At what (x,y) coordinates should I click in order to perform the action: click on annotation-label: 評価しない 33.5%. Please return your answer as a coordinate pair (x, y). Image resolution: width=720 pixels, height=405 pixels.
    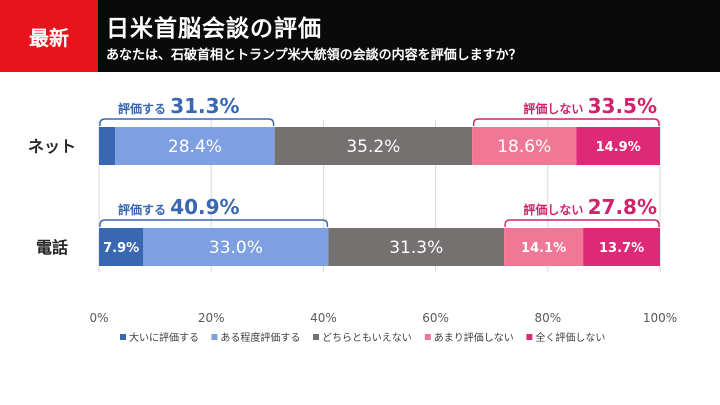
    Looking at the image, I should click on (590, 106).